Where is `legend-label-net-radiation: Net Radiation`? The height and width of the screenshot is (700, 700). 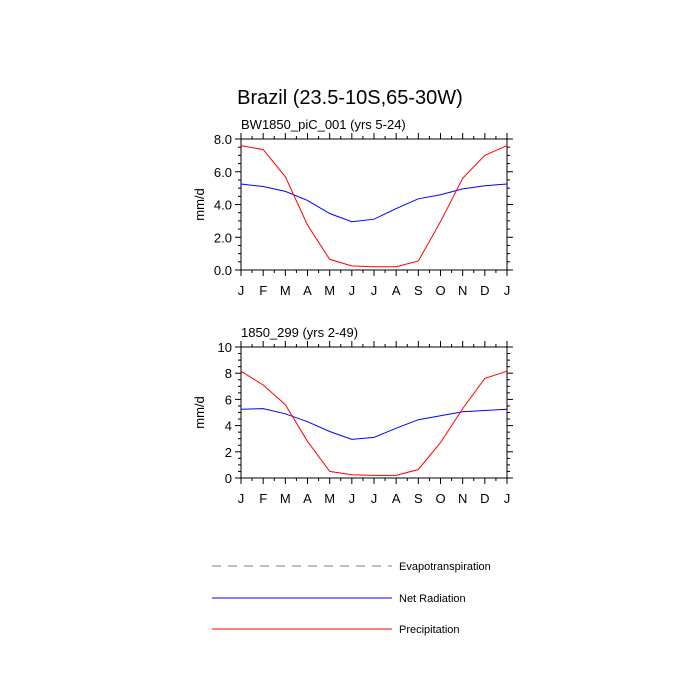 legend-label-net-radiation: Net Radiation is located at coordinates (432, 599).